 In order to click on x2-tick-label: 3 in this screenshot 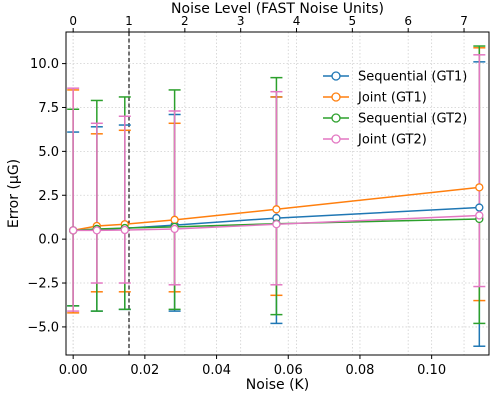, I will do `click(241, 21)`.